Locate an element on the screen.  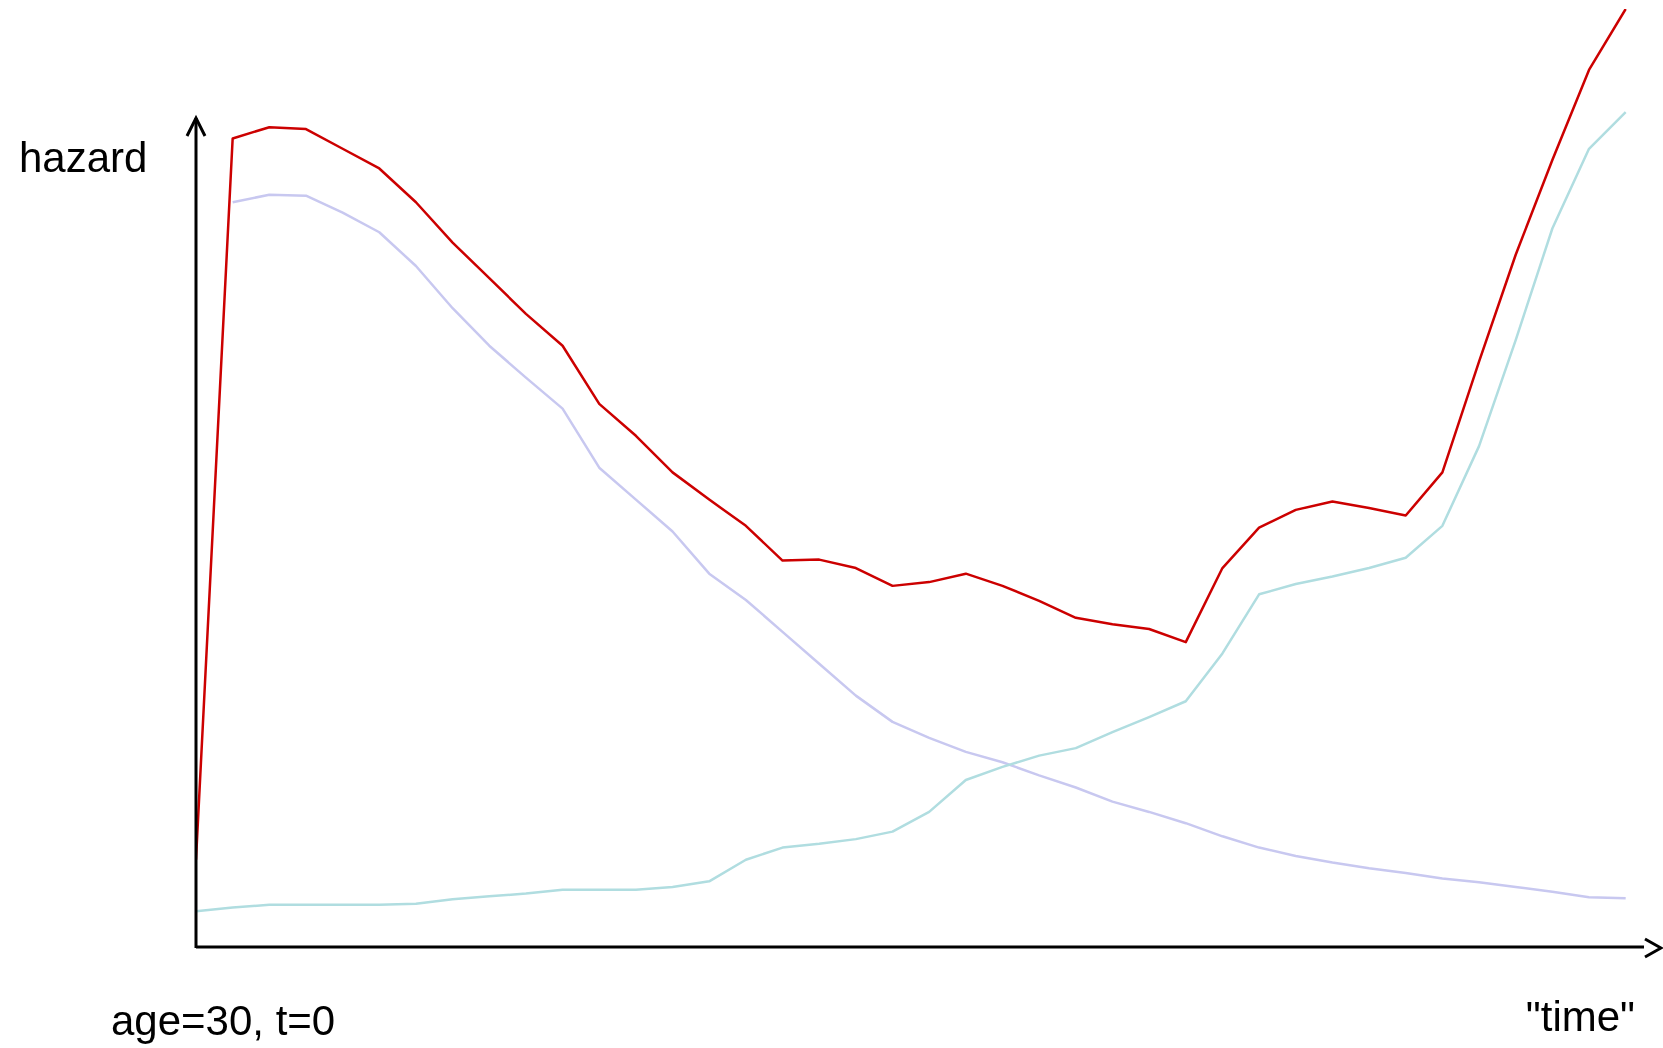
text: age=30, t=0 is located at coordinates (223, 1020).